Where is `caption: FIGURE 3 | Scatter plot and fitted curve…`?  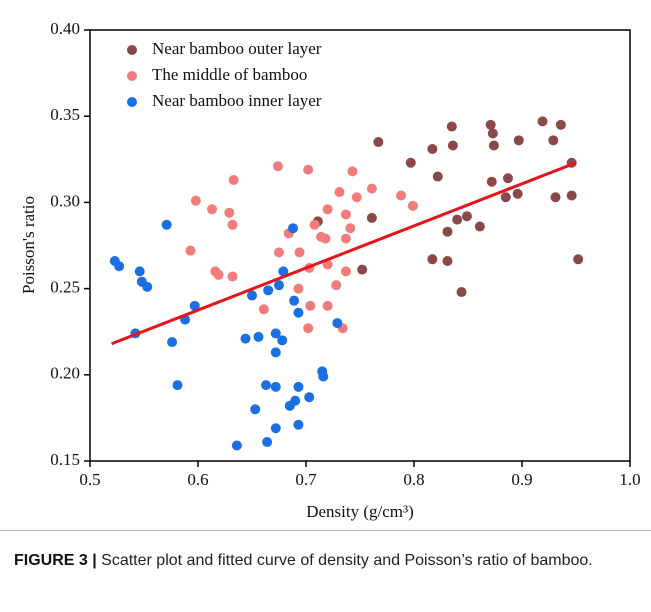
caption: FIGURE 3 | Scatter plot and fitted curve… is located at coordinates (324, 561).